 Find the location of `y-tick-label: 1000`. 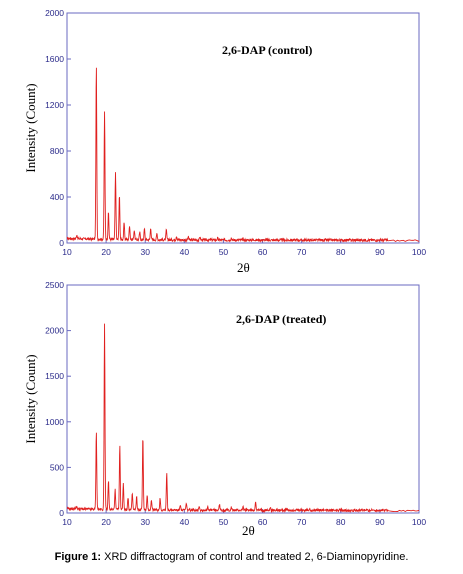

y-tick-label: 1000 is located at coordinates (54, 422).